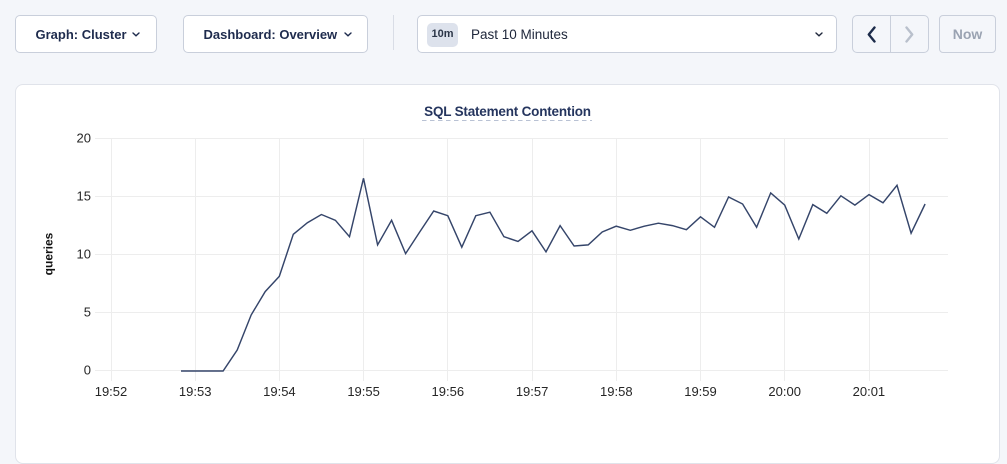  What do you see at coordinates (279, 391) in the screenshot?
I see `svg-text: 19:54` at bounding box center [279, 391].